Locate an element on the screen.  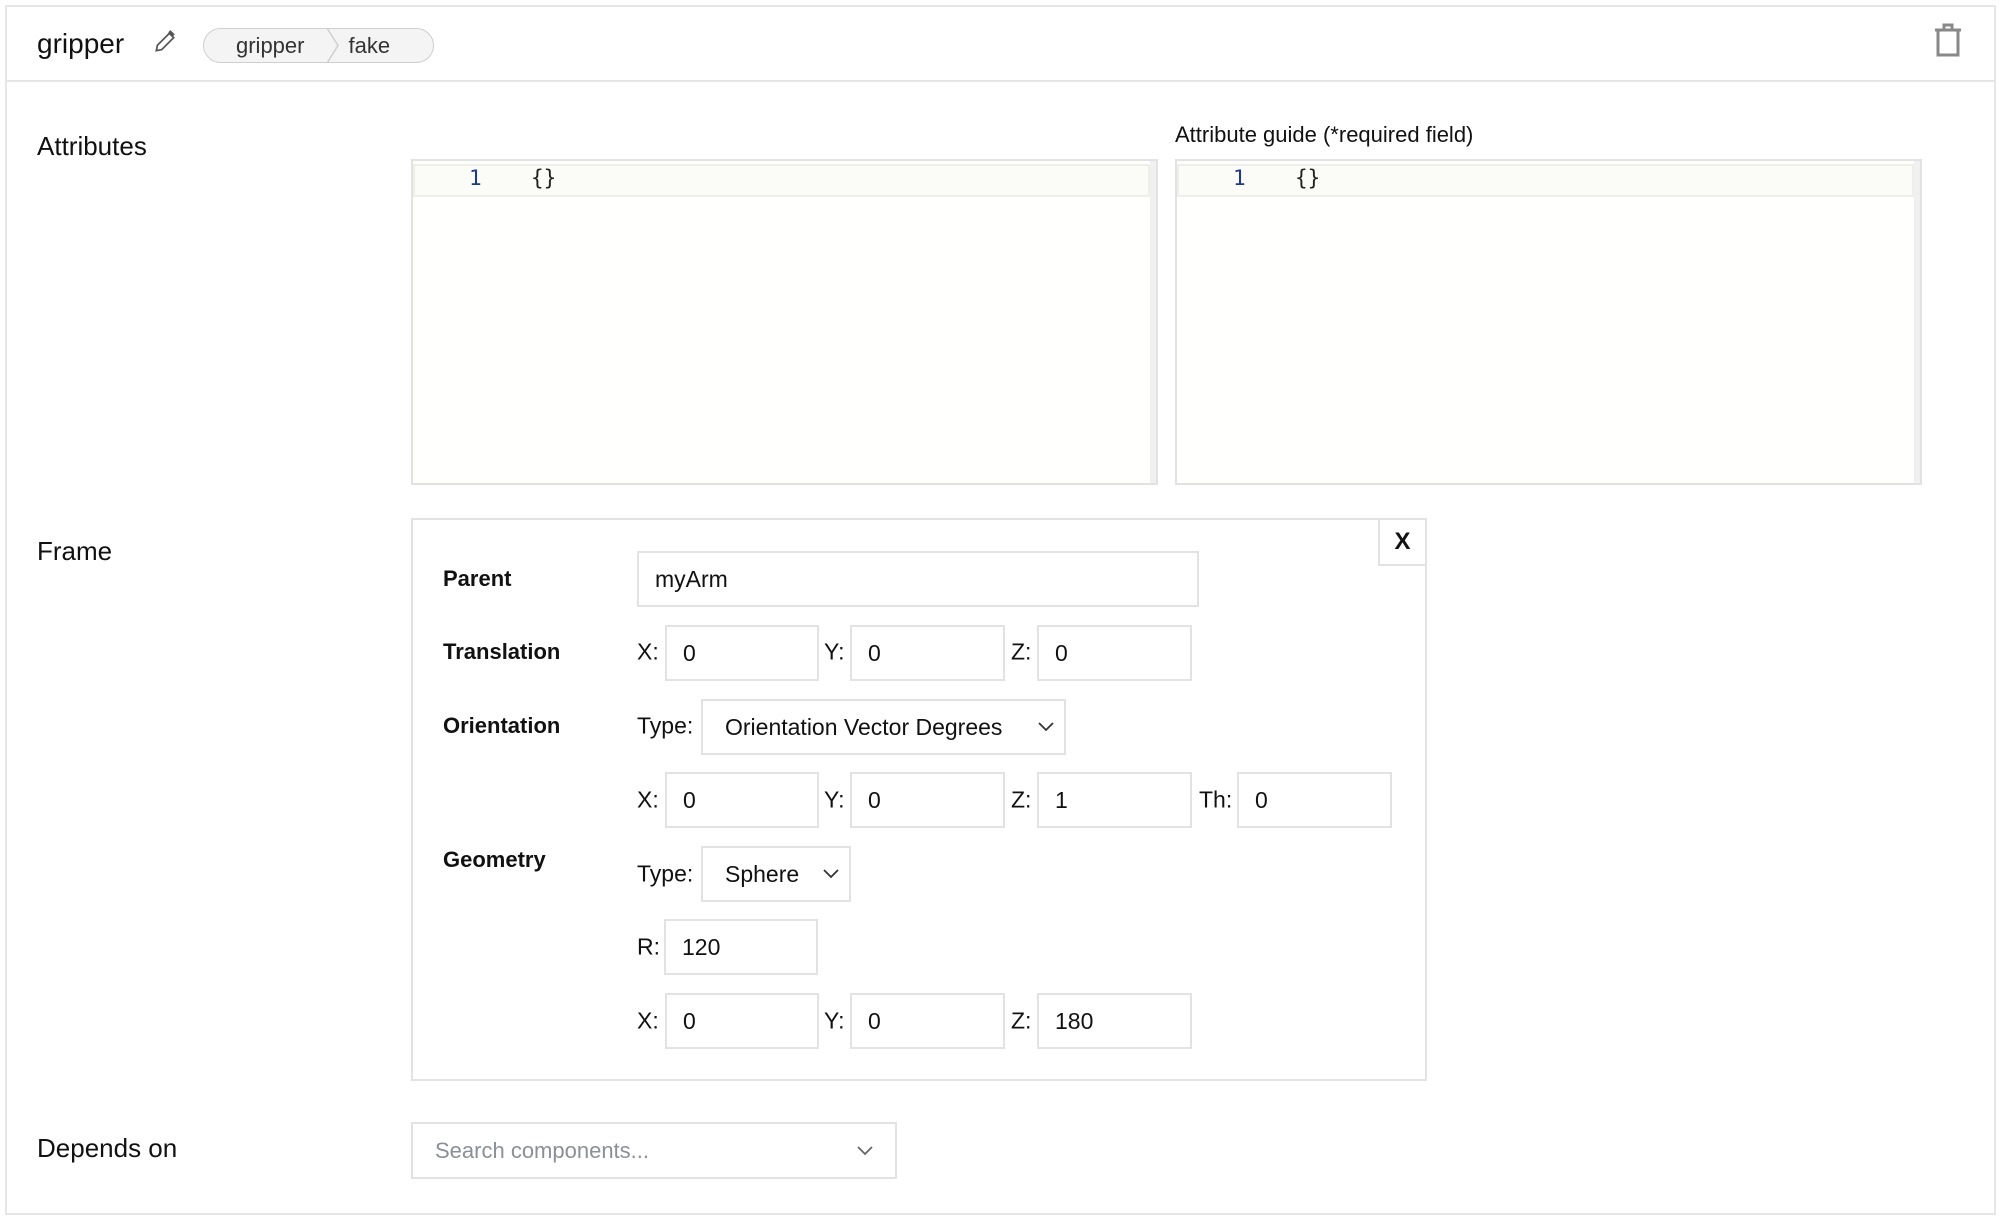
orientation-th-label: Th: is located at coordinates (1216, 799).